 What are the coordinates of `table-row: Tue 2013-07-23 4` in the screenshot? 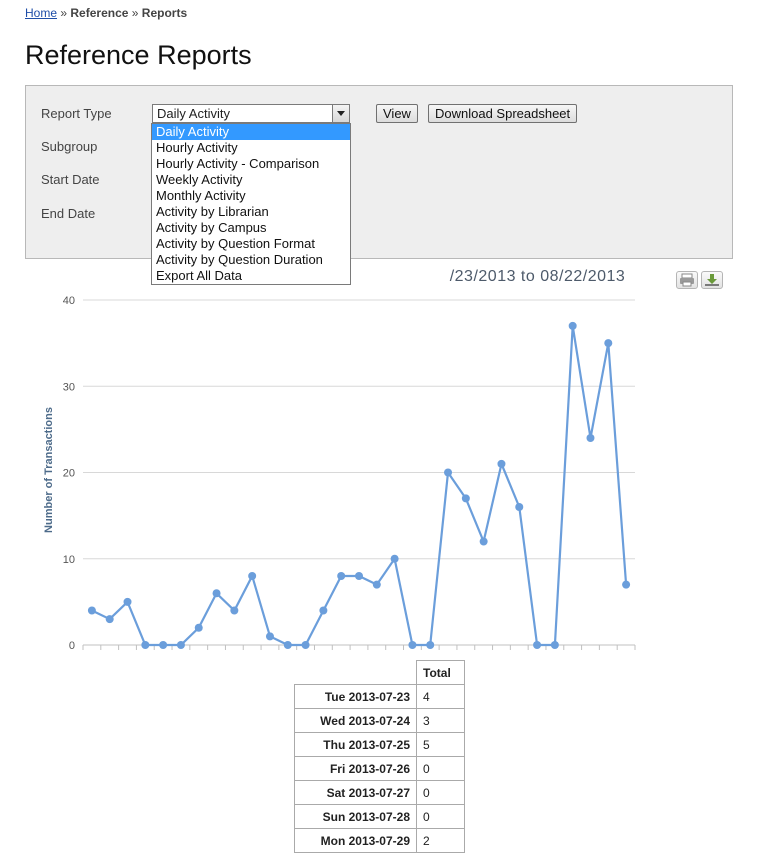 It's located at (379, 696).